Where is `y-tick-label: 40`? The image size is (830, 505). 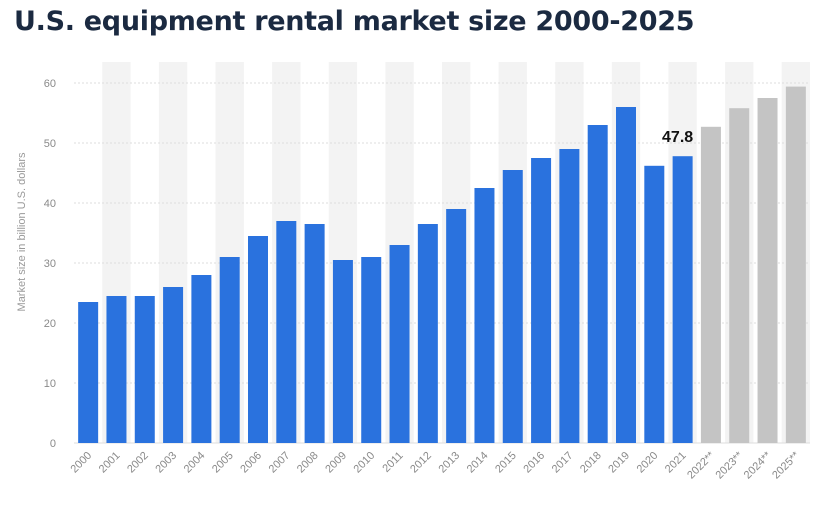 y-tick-label: 40 is located at coordinates (50, 204).